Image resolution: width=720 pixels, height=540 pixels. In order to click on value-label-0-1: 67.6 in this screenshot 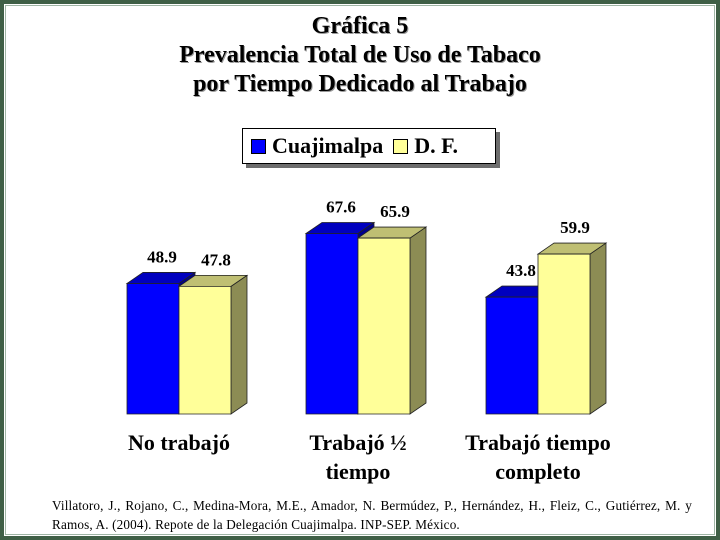, I will do `click(341, 207)`.